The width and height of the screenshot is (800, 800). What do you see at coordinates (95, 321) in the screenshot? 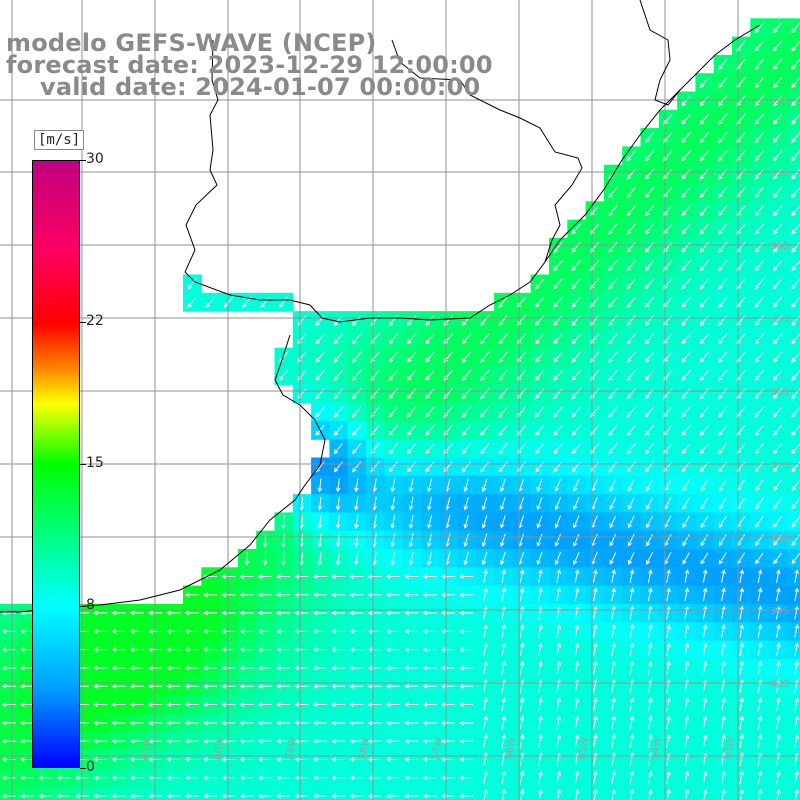
I see `colorbar-tick-label: 22` at bounding box center [95, 321].